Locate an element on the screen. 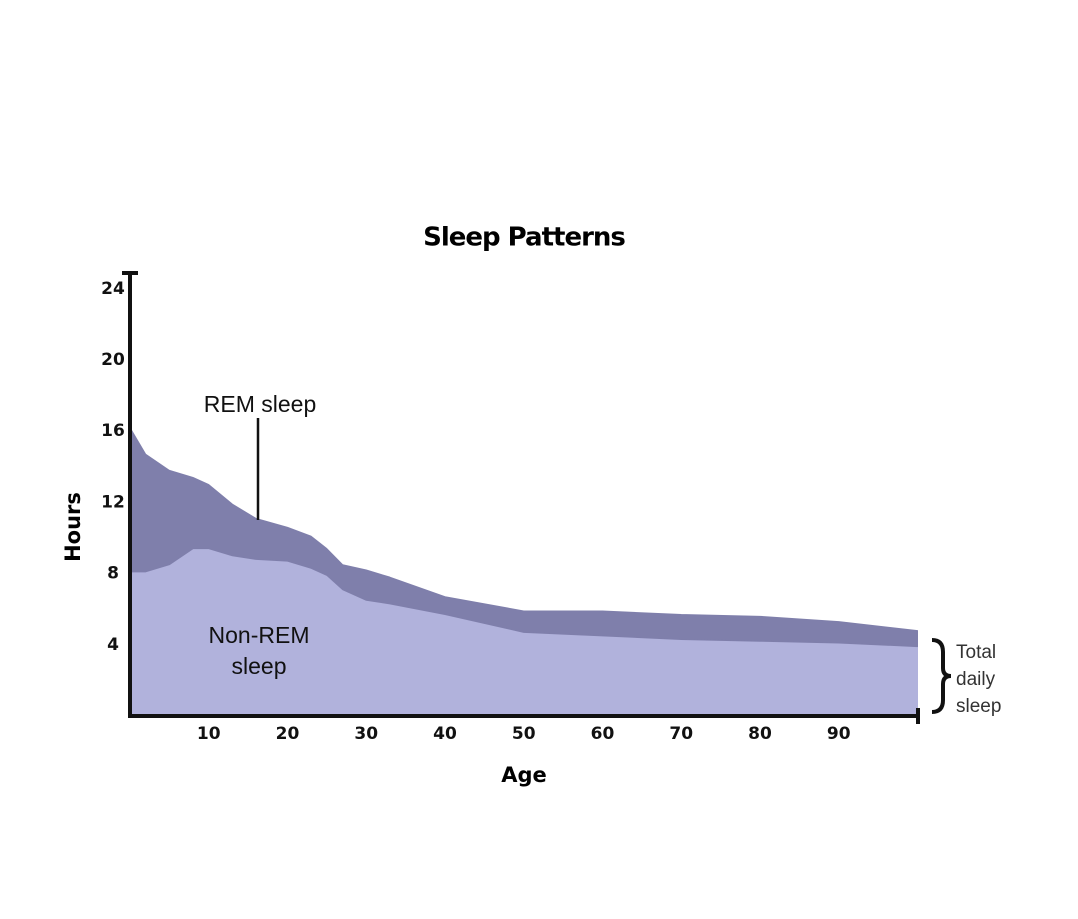  chart-title: Sleep Patterns is located at coordinates (524, 238).